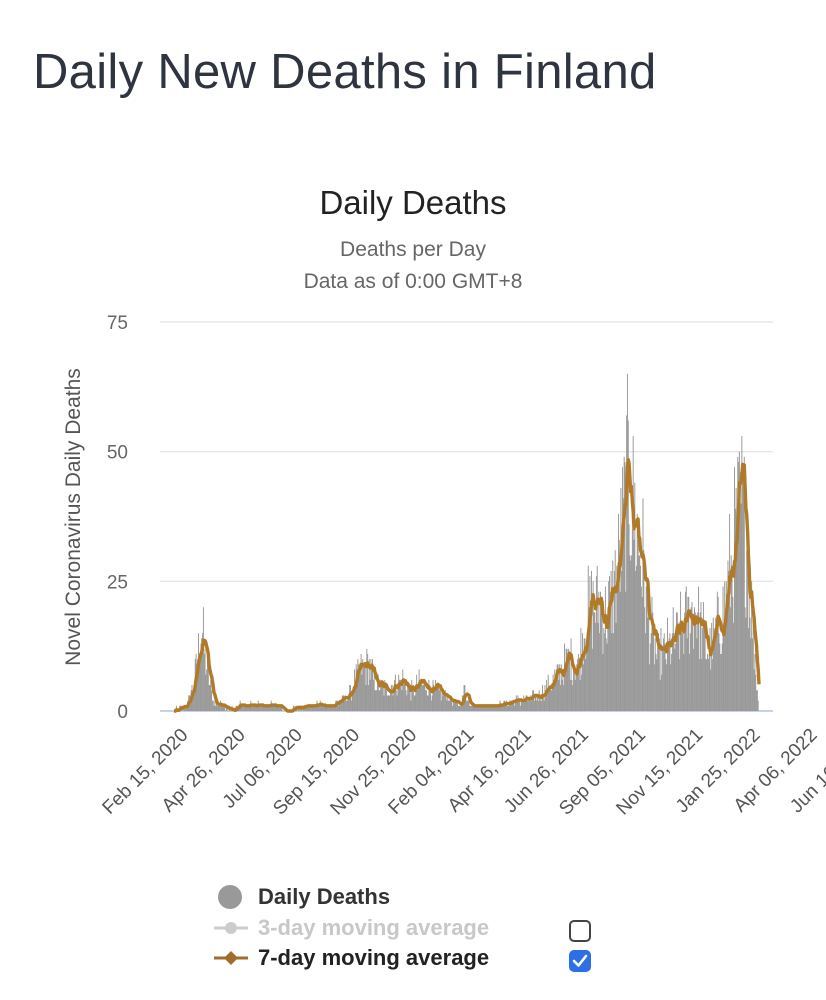 The height and width of the screenshot is (1000, 826). I want to click on line-diamond-marker-icon, so click(231, 958).